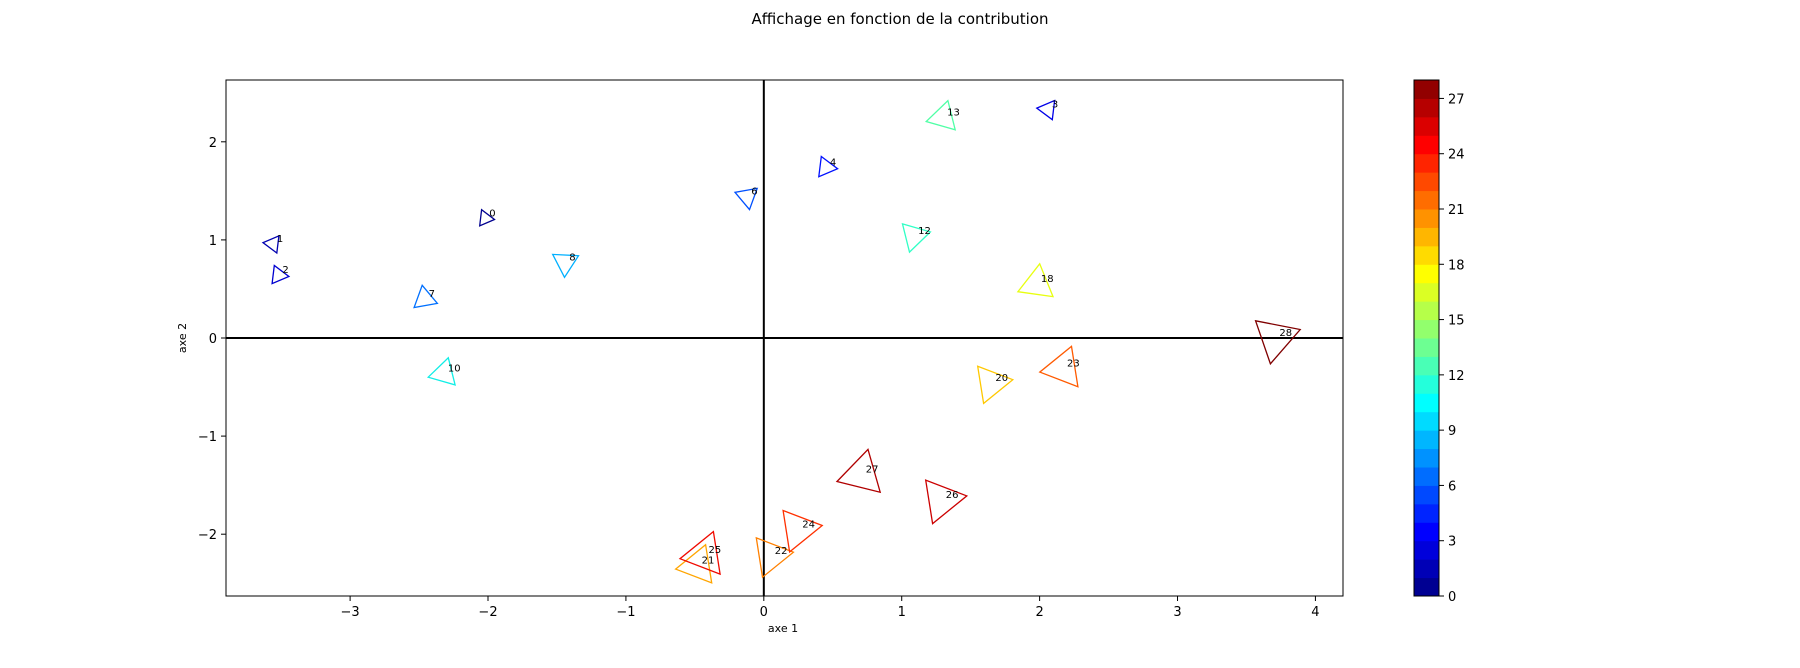  Describe the element at coordinates (350, 612) in the screenshot. I see `x-tick-label: −3` at that location.